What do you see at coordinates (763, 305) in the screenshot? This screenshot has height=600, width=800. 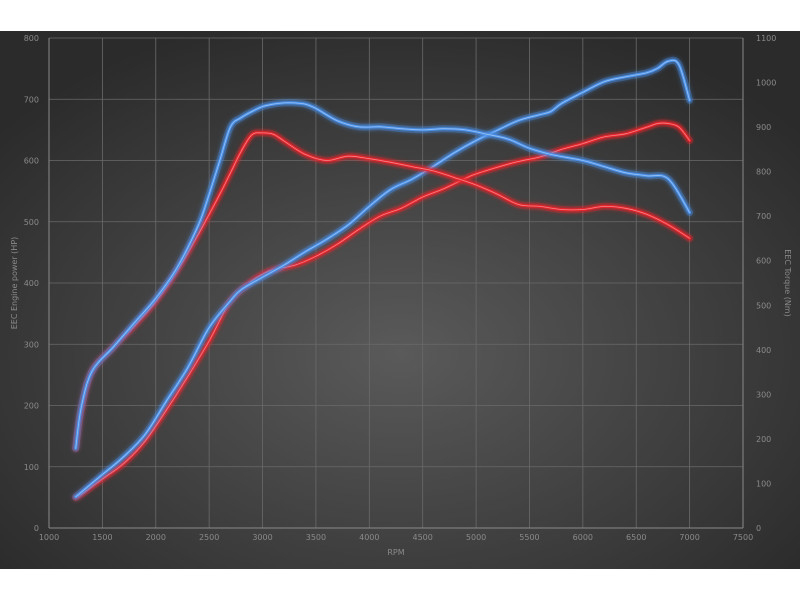 I see `y-right-tick-label: 500` at bounding box center [763, 305].